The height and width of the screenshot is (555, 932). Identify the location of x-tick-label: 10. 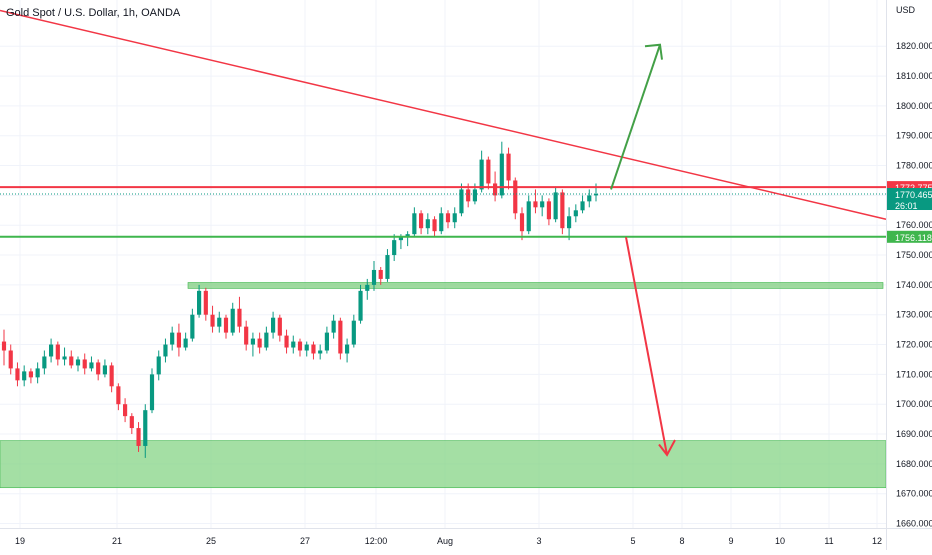
(780, 541).